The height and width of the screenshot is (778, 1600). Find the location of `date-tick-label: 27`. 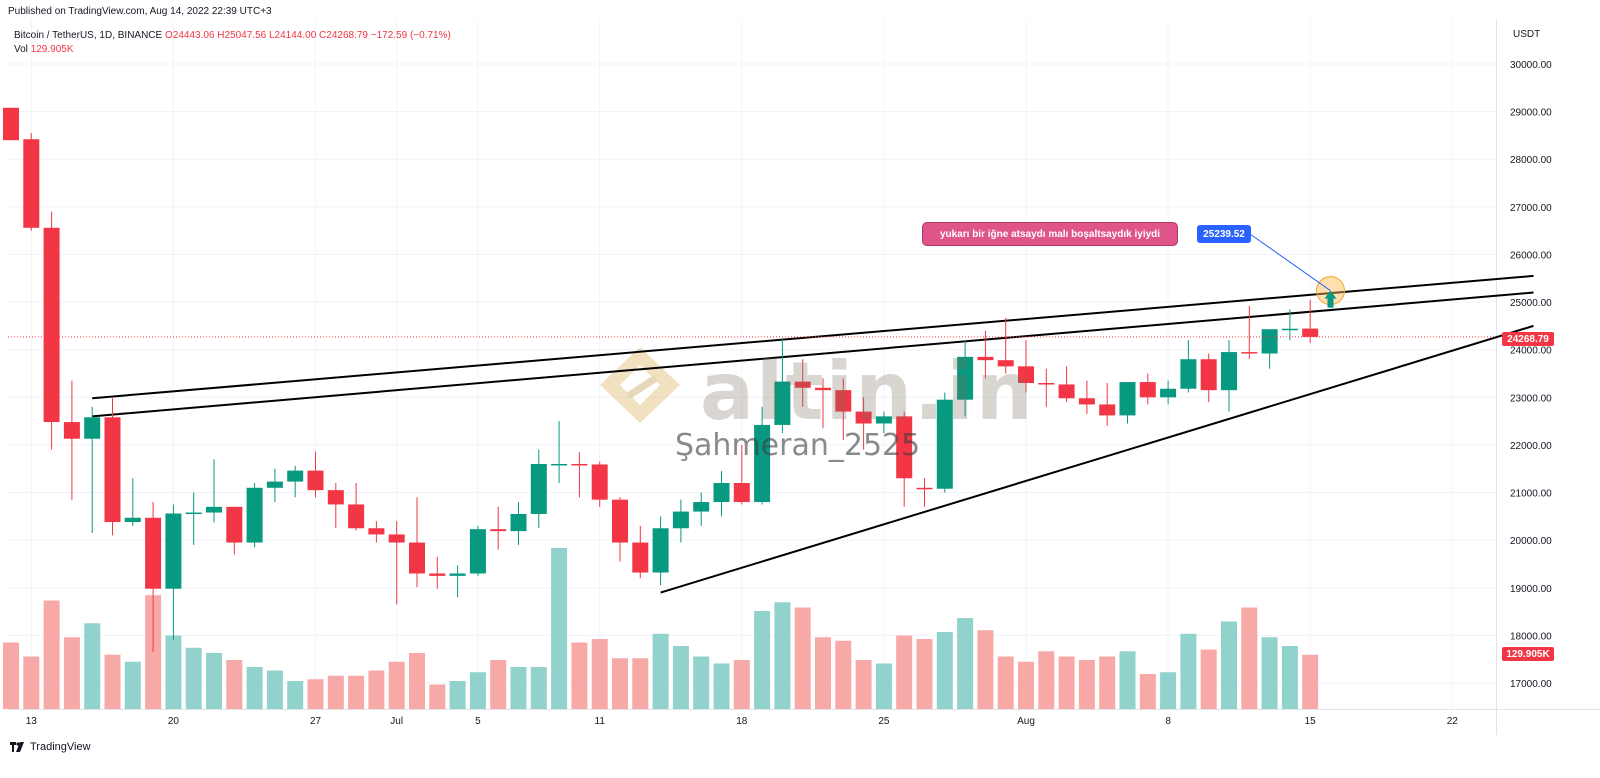

date-tick-label: 27 is located at coordinates (316, 721).